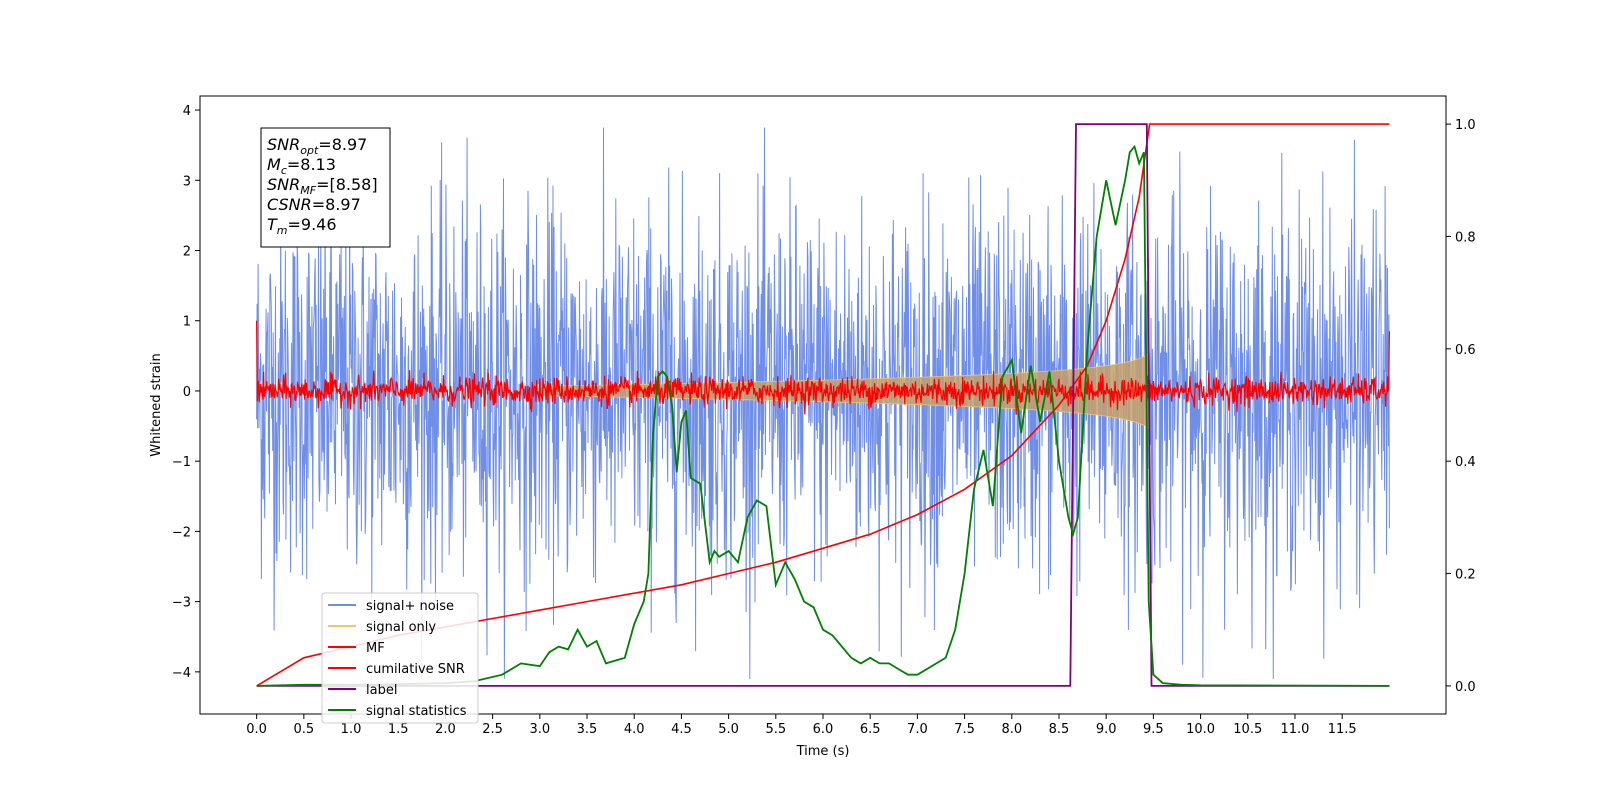  I want to click on x-tick-label: 7.5, so click(964, 729).